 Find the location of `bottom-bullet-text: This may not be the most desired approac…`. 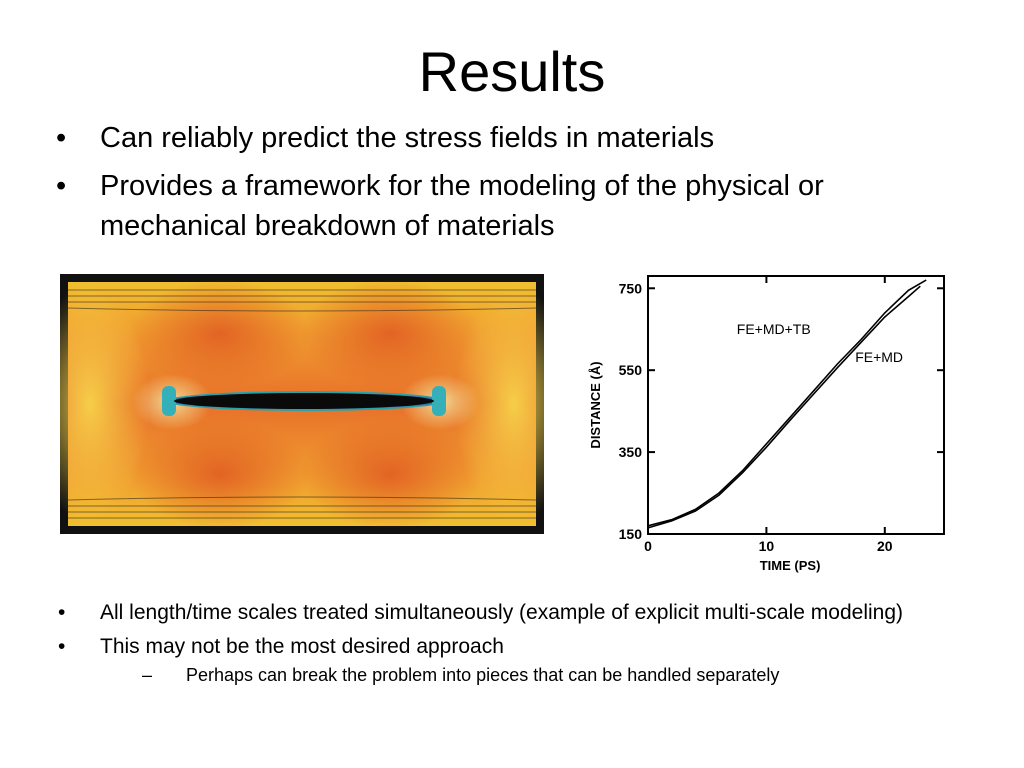

bottom-bullet-text: This may not be the most desired approac… is located at coordinates (302, 646).